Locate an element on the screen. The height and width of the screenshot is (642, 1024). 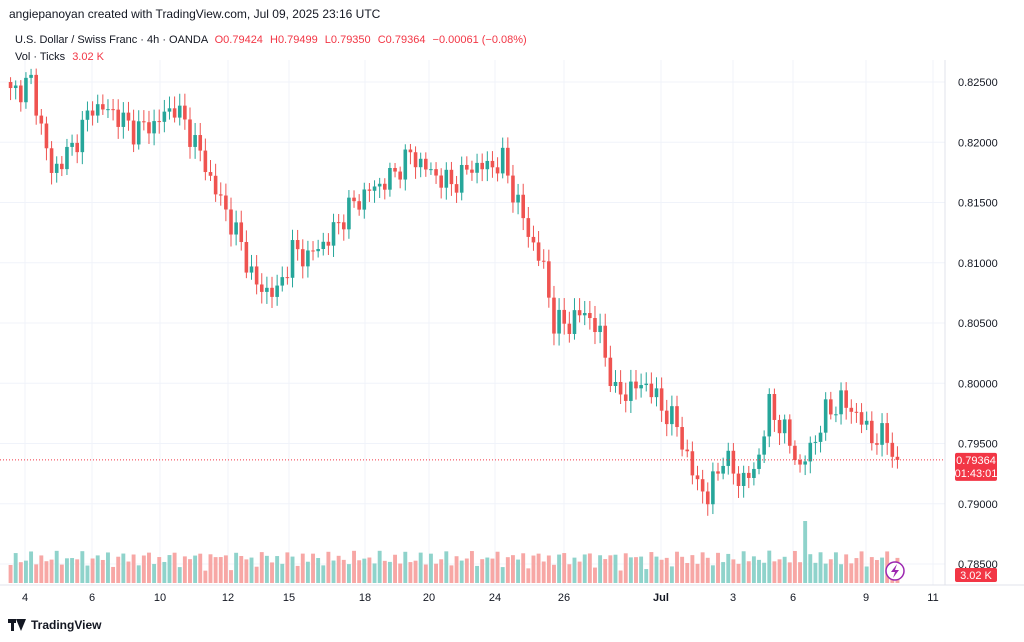
price-tick-label: 0.82000 is located at coordinates (978, 143).